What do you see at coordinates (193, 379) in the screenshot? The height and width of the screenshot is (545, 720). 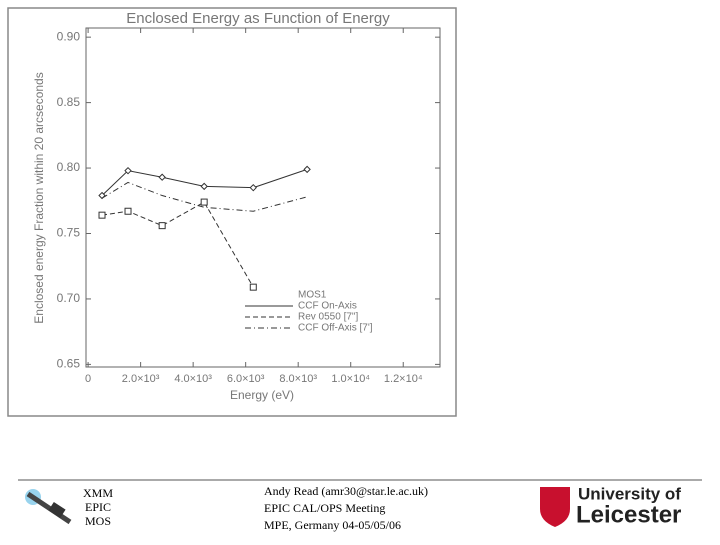 I see `x-tick-label: 4.0×10³` at bounding box center [193, 379].